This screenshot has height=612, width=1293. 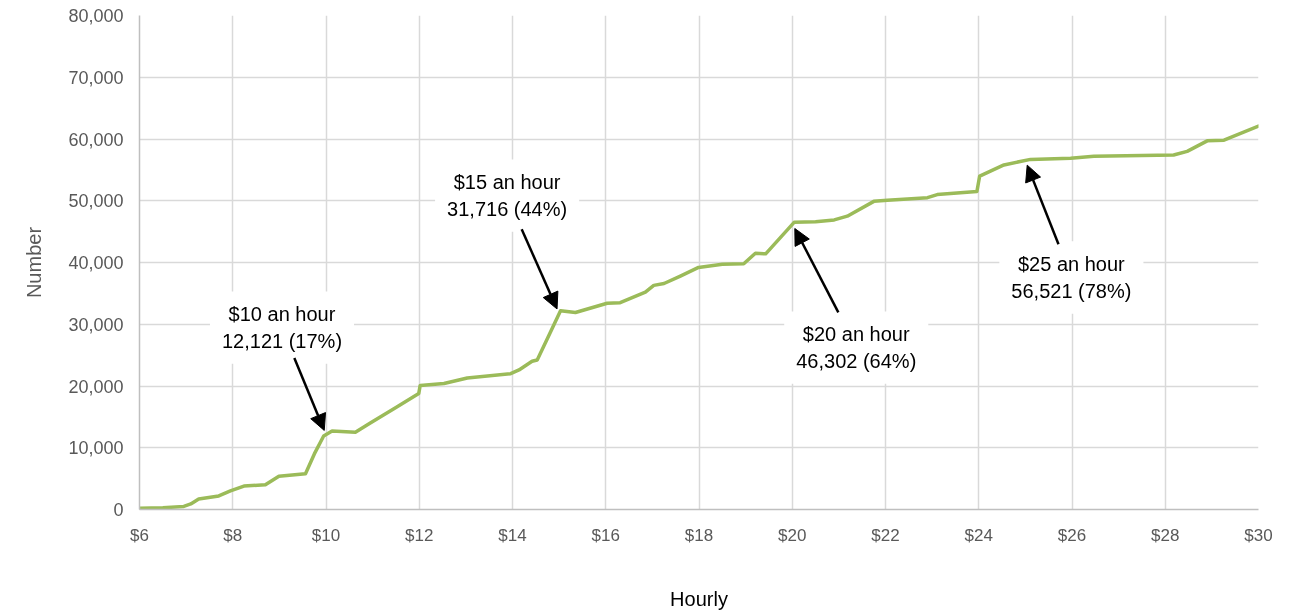 I want to click on y-tick-label: 50,000, so click(x=96, y=201).